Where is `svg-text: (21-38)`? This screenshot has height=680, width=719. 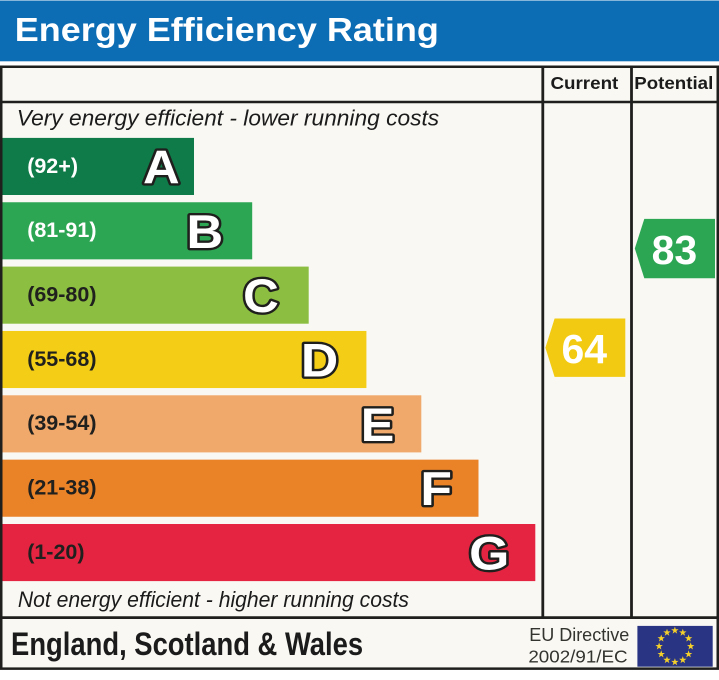 svg-text: (21-38) is located at coordinates (61, 488).